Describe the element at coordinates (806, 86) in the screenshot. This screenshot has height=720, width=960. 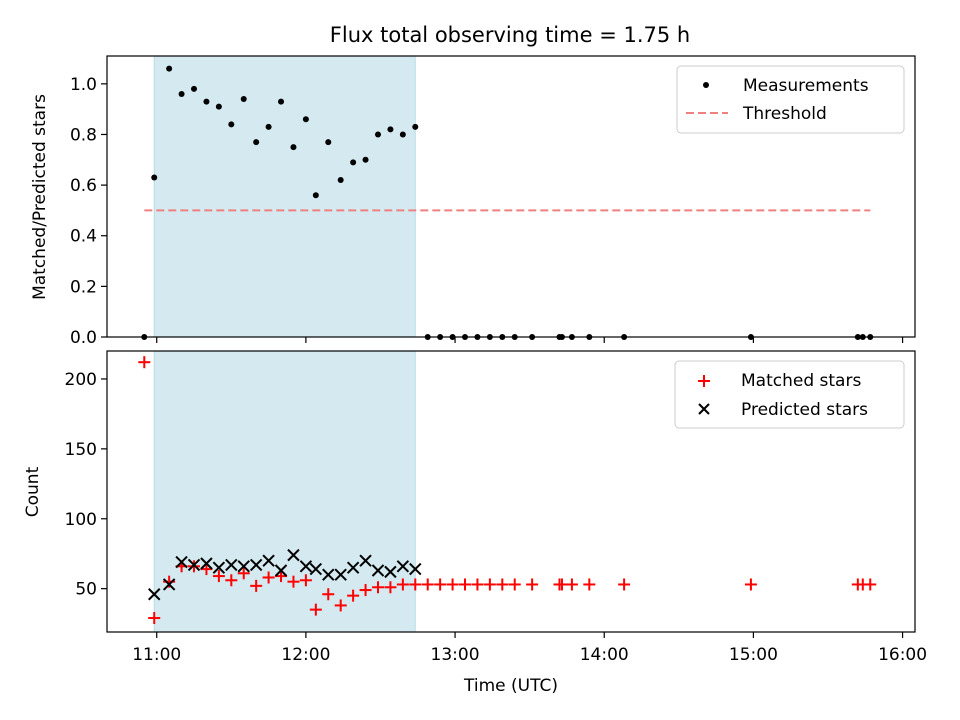
I see `legend-label-measurements: Measurements` at that location.